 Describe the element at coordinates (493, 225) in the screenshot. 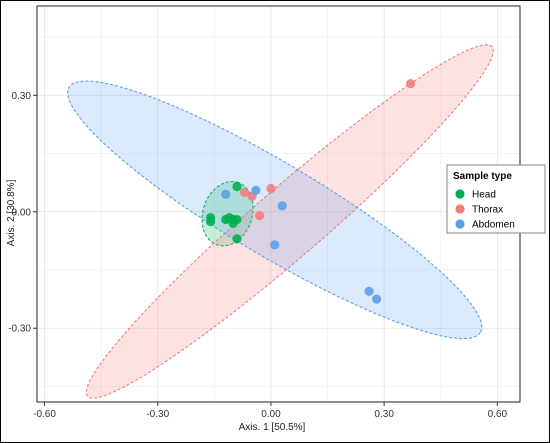

I see `legend-label-abdomen: Abdomen` at that location.